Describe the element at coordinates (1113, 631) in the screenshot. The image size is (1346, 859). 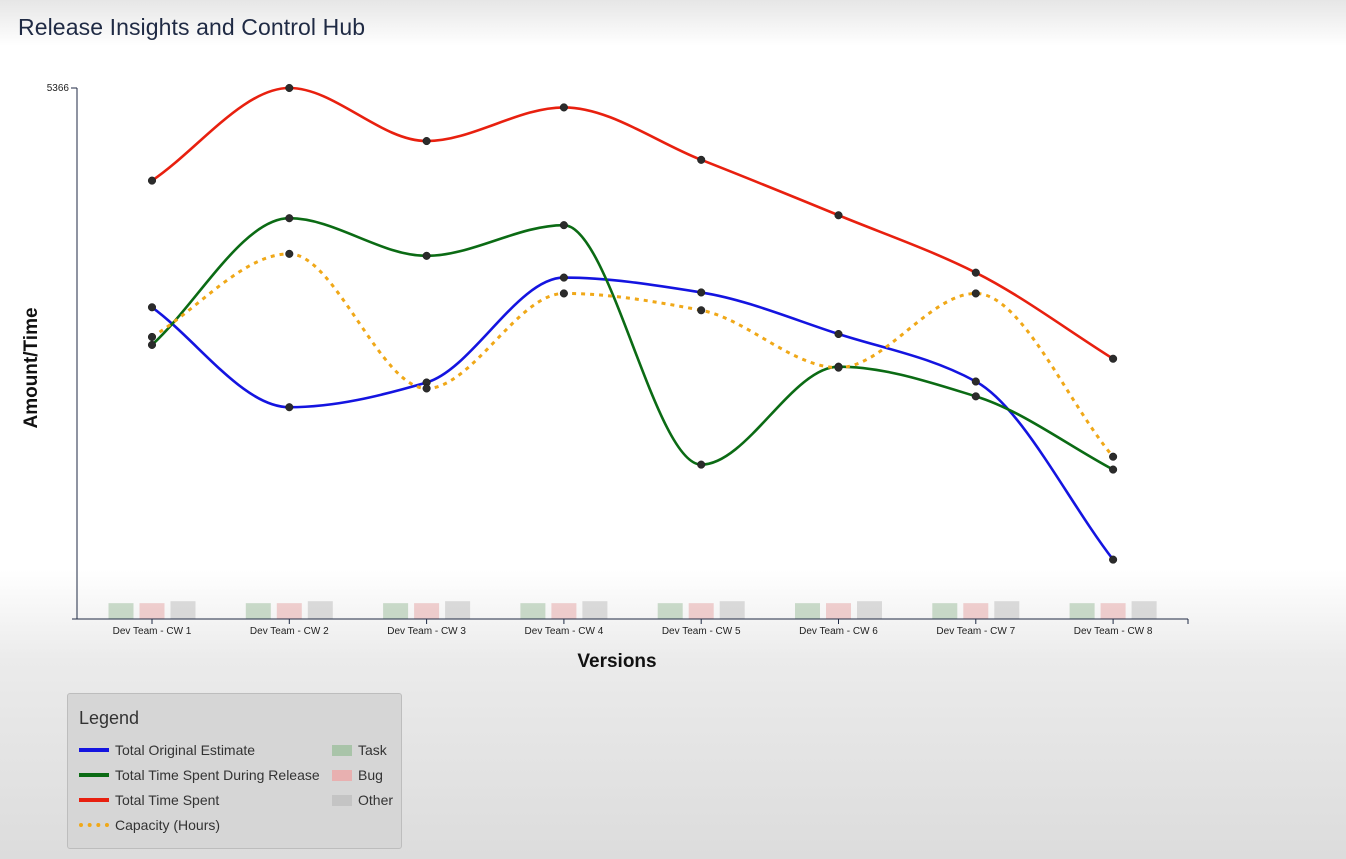
I see `x-tick-label: Dev Team - CW 8` at that location.